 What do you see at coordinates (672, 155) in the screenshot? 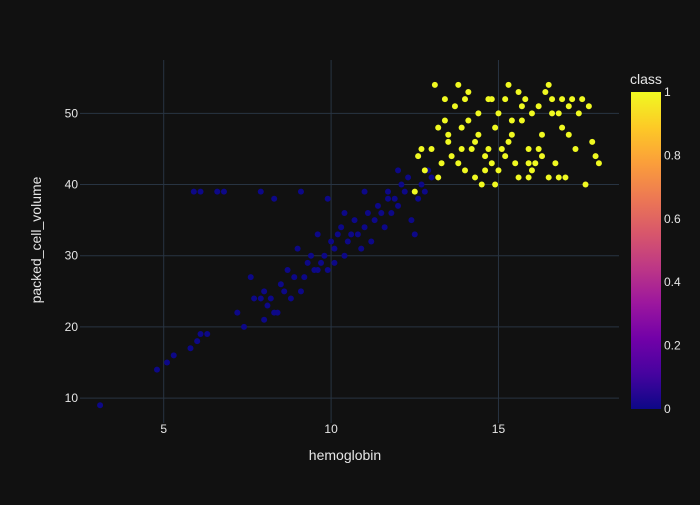
I see `colorbar-tick-label: 0.8` at bounding box center [672, 155].